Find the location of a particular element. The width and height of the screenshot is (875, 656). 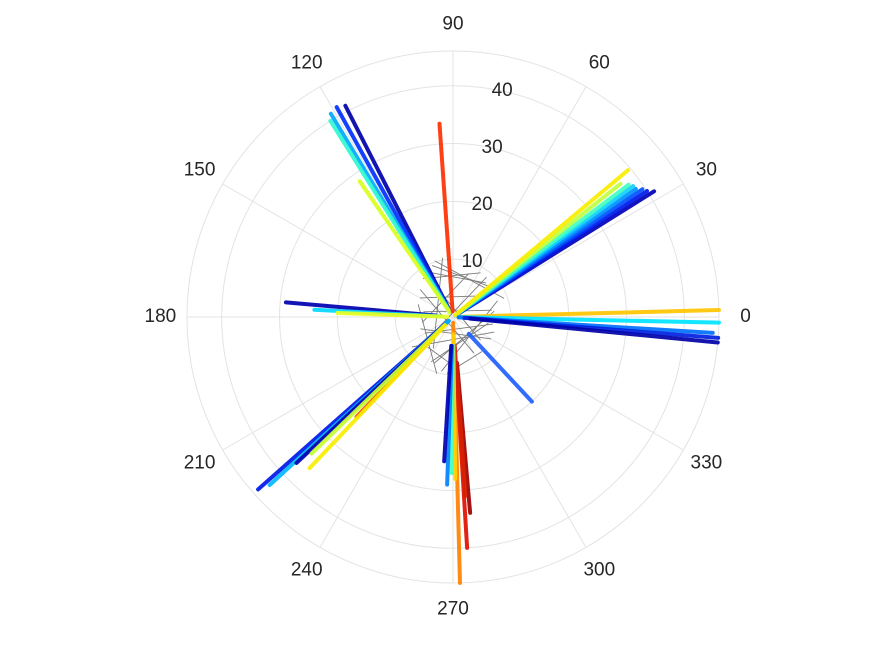

radial-tick-label: 10 is located at coordinates (471, 261).